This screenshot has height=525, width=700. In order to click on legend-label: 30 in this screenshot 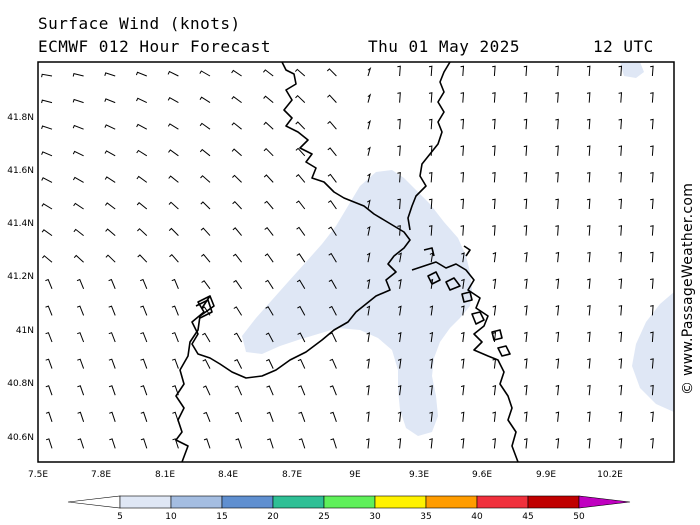, I will do `click(375, 517)`.